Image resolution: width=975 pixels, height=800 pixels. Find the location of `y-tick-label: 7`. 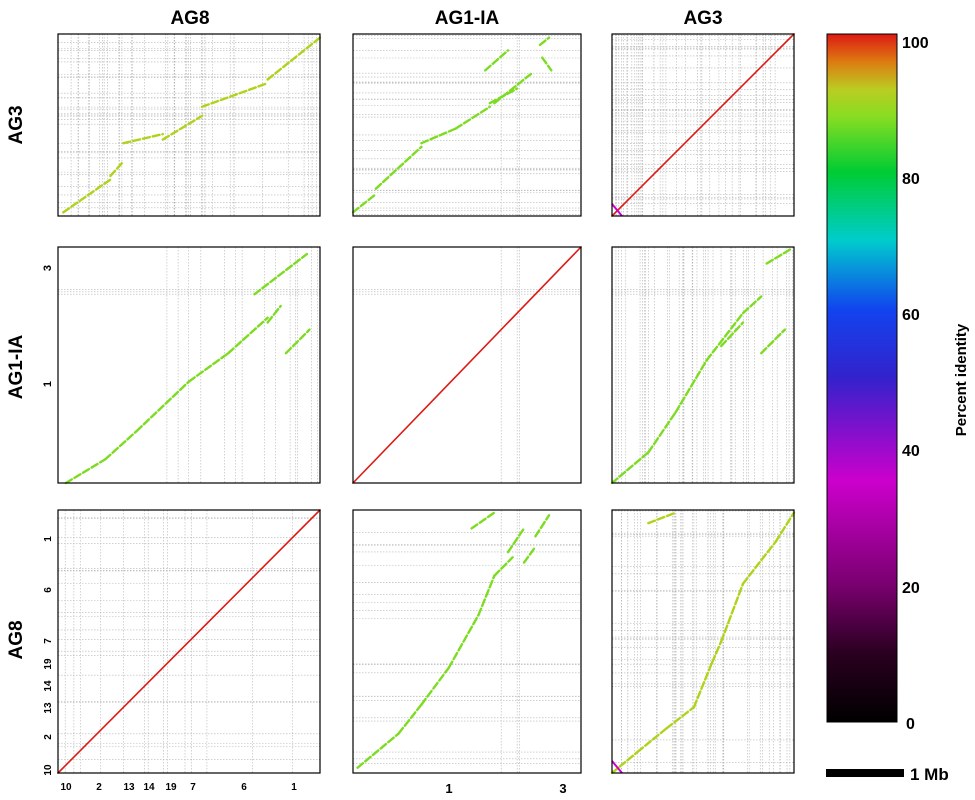

y-tick-label: 7 is located at coordinates (48, 641).